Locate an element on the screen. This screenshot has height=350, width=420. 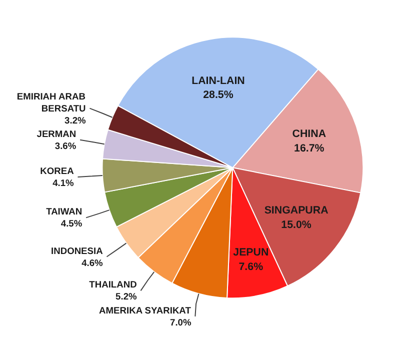
slice-label: AMERIKA SYARIKAT is located at coordinates (145, 310).